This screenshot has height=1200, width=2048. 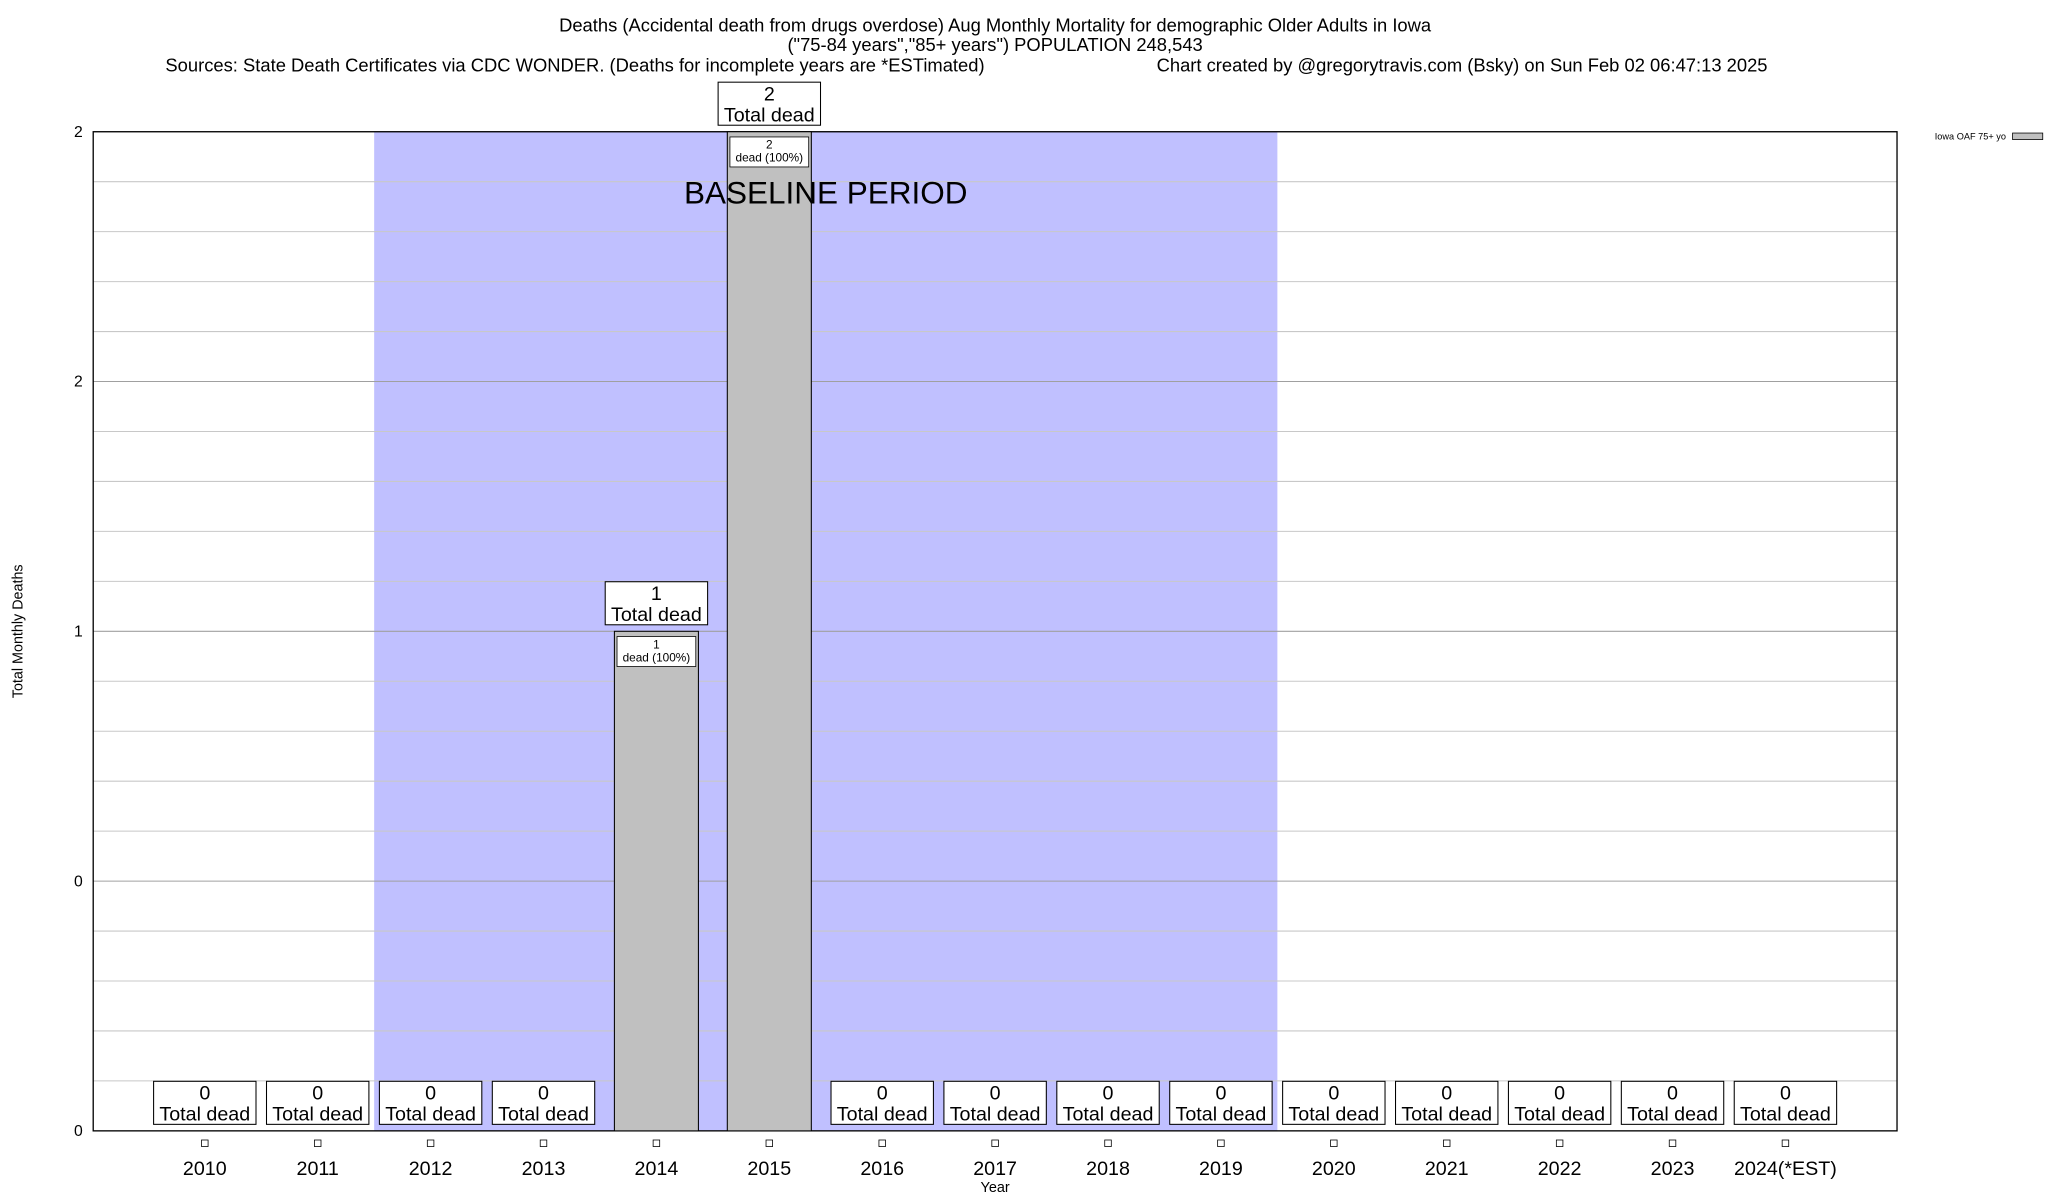 I want to click on x-tick-label: 2023, so click(x=1673, y=1169).